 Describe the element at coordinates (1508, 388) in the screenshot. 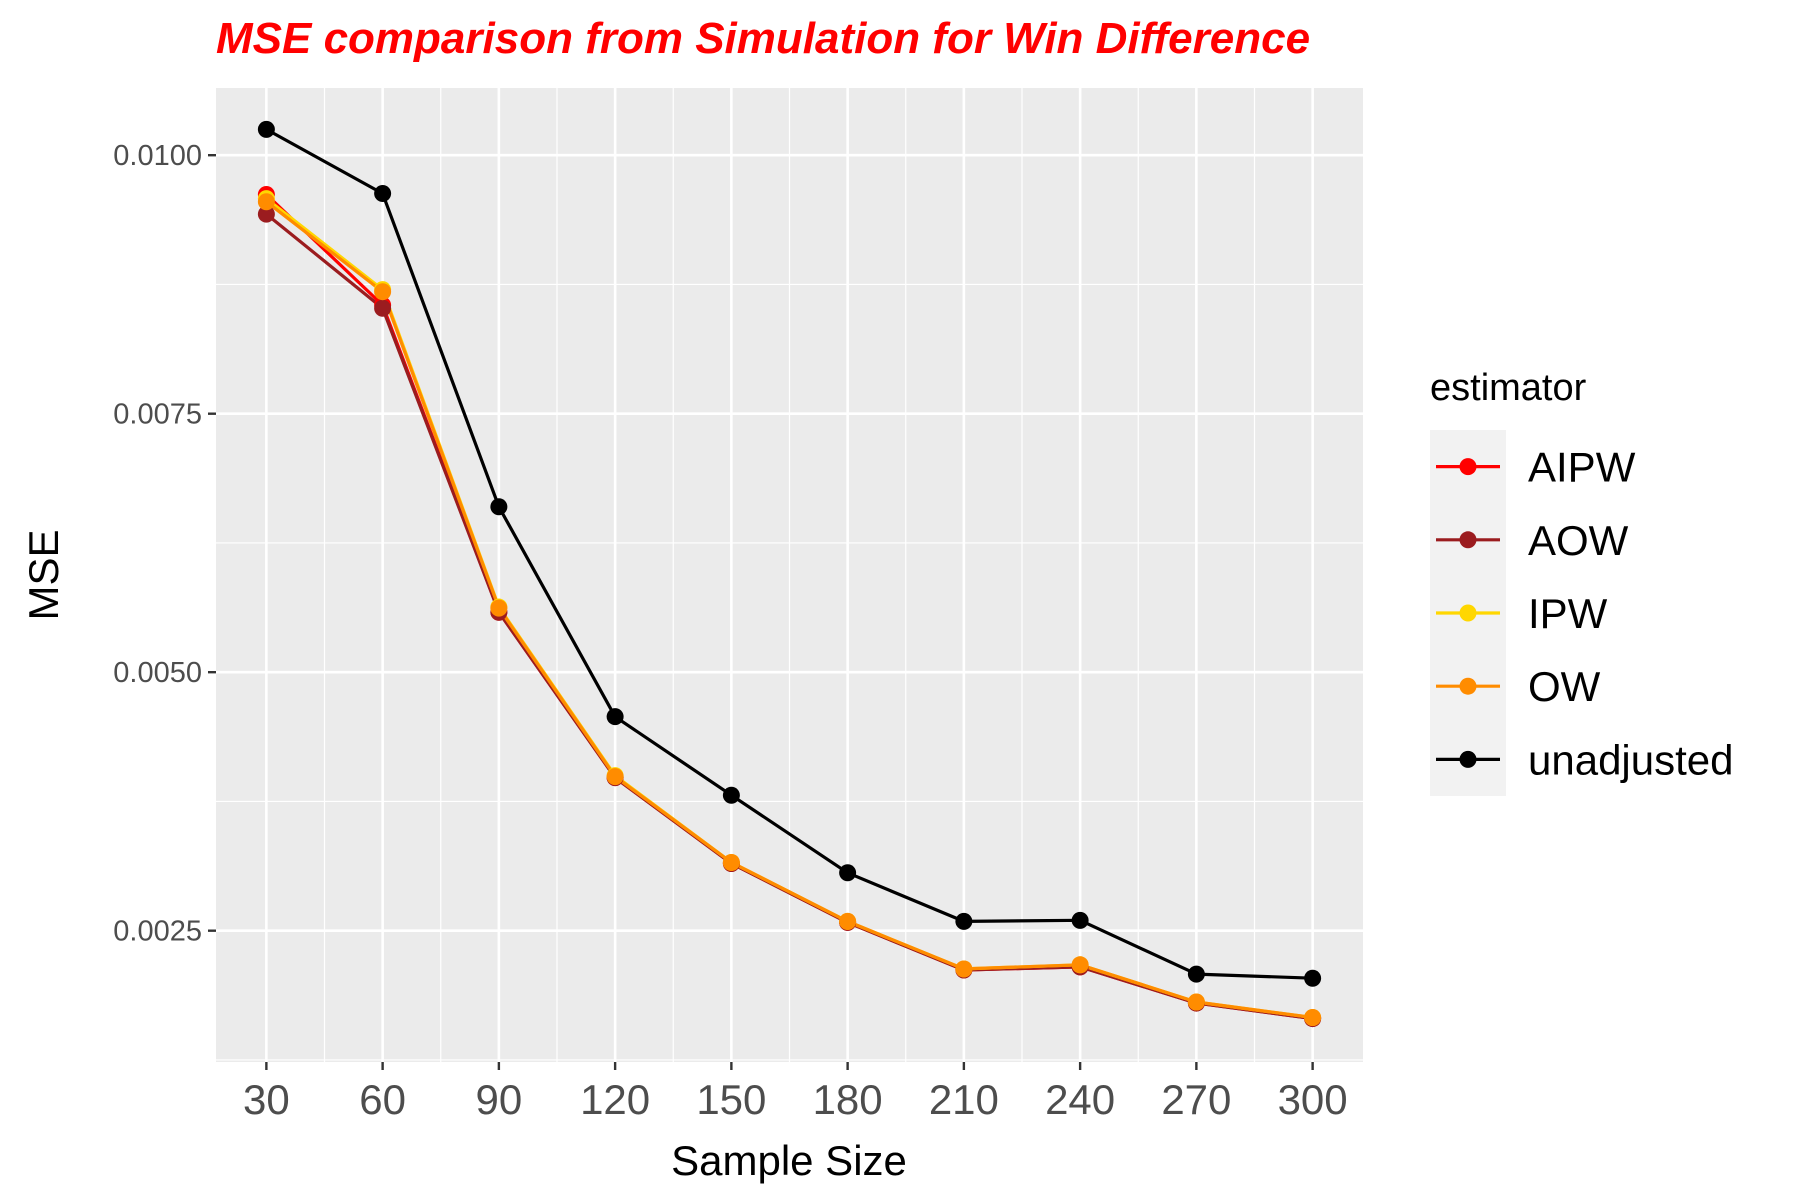

I see `legend-title: estimator` at that location.